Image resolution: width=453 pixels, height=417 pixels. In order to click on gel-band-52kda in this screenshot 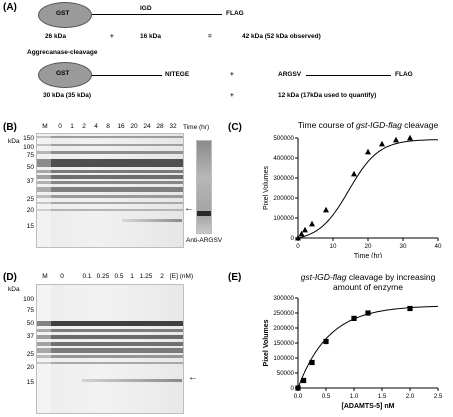, I will do `click(110, 163)`.